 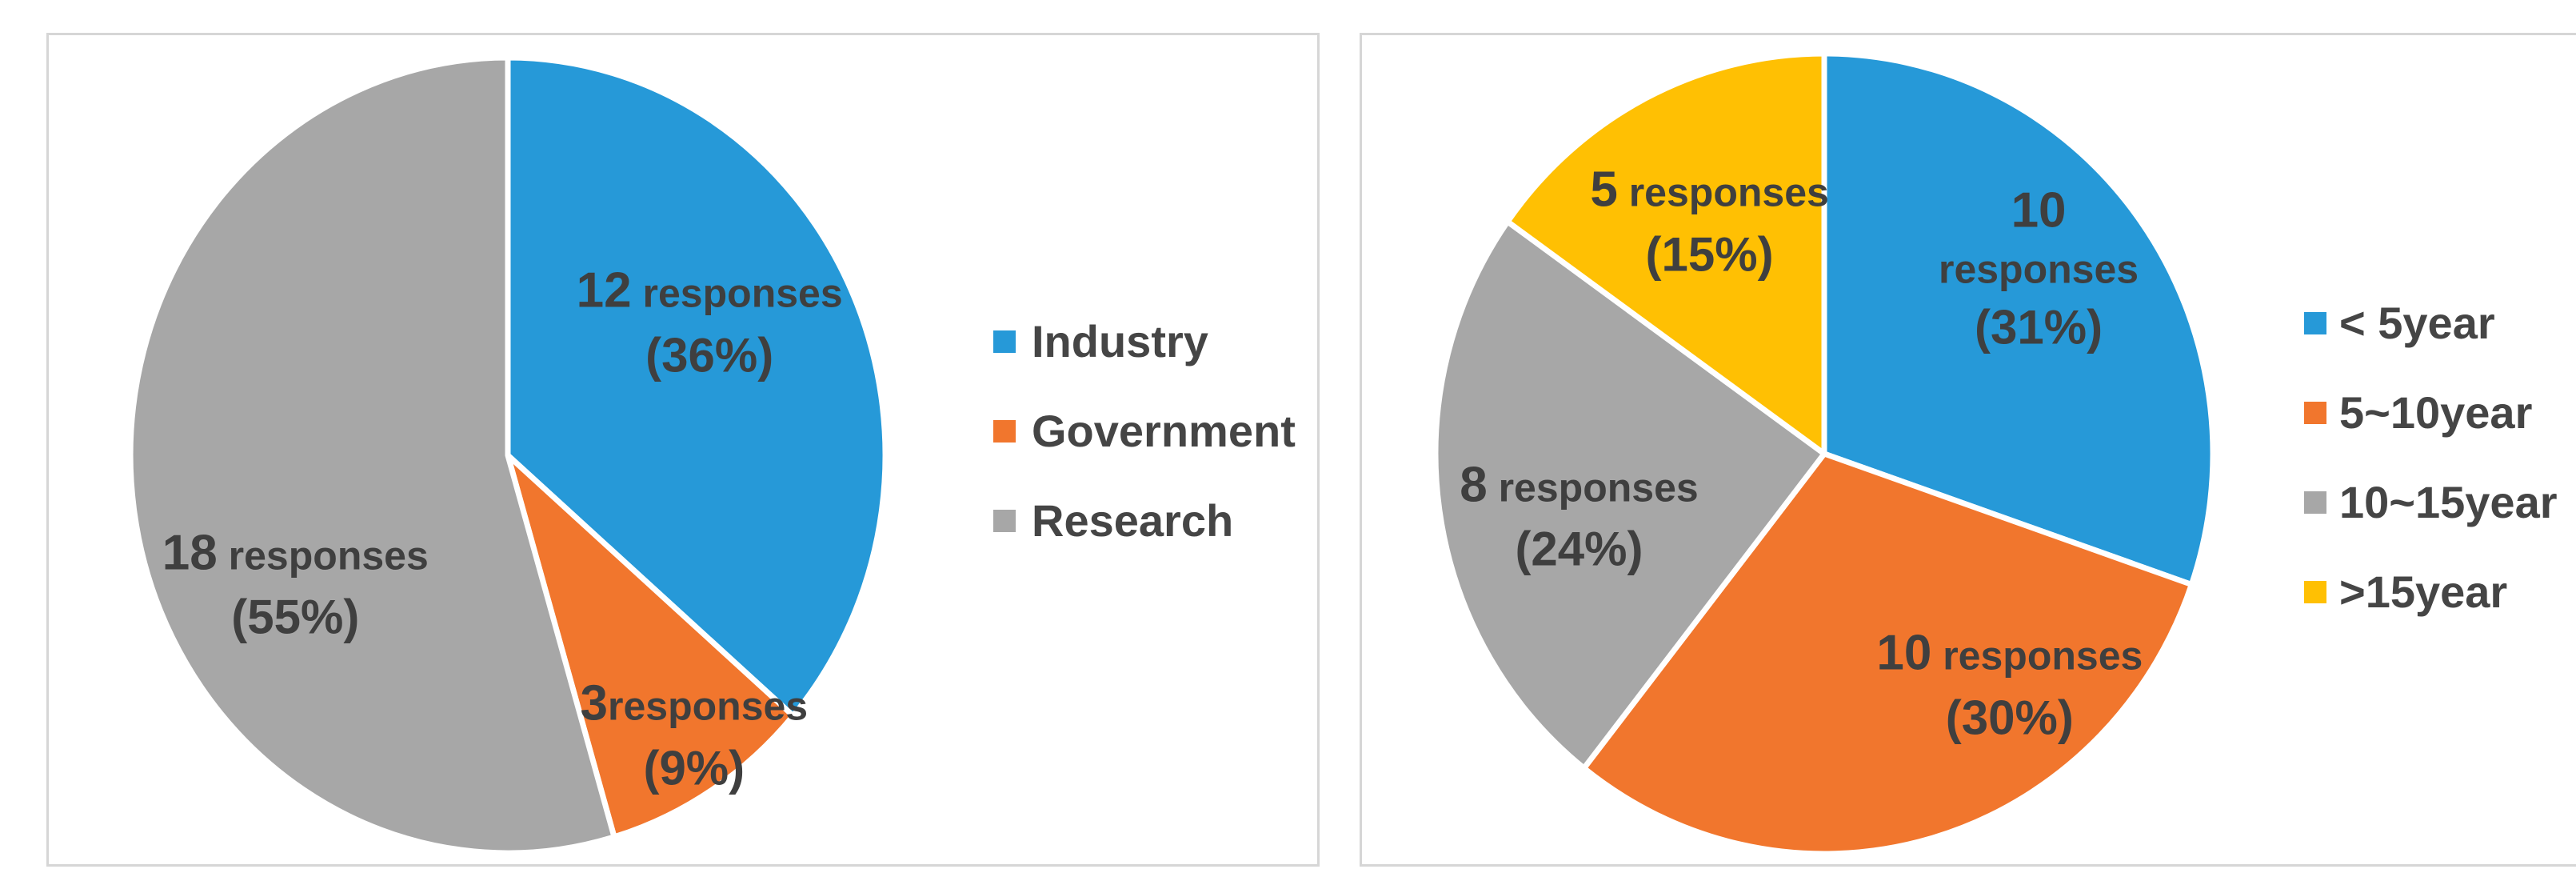 I want to click on legend-item-government: Government, so click(x=1144, y=431).